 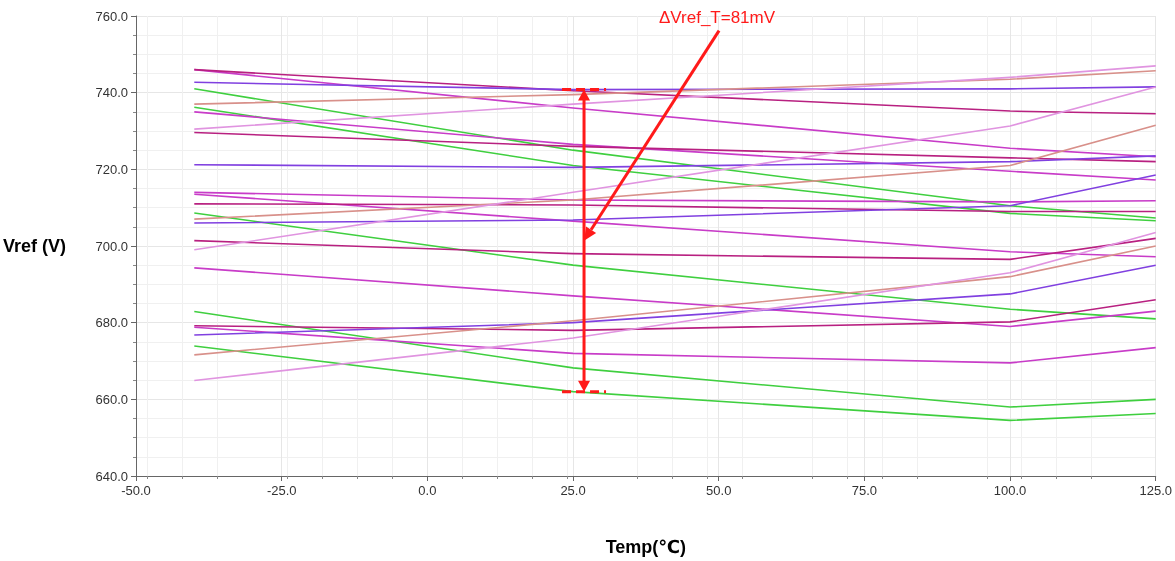 What do you see at coordinates (112, 399) in the screenshot?
I see `y-tick-label: 660.0` at bounding box center [112, 399].